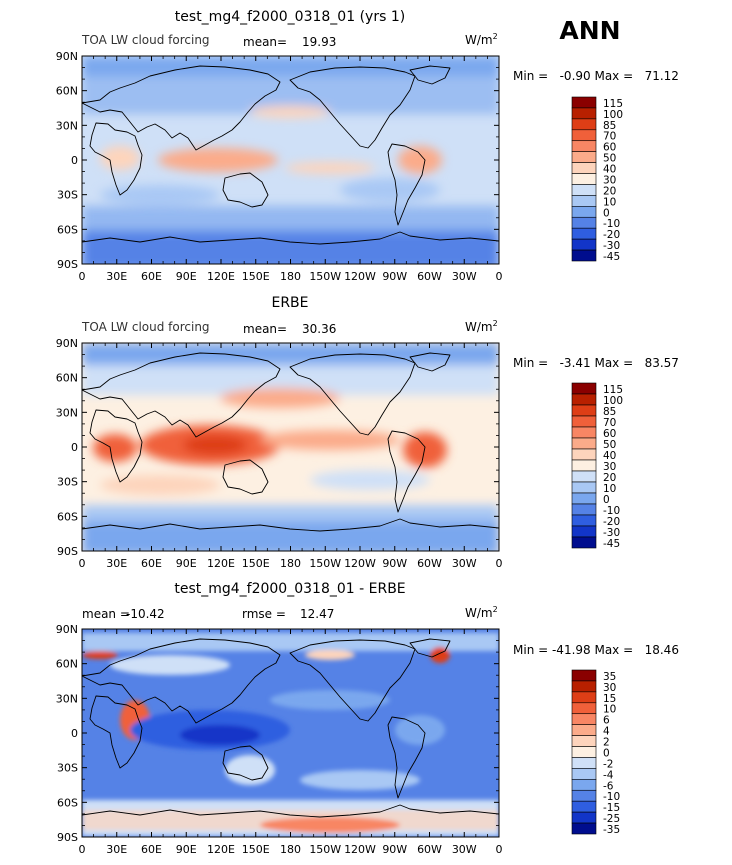  Describe the element at coordinates (596, 650) in the screenshot. I see `min-max-label: Min = -41.98 Max = 18.46` at that location.